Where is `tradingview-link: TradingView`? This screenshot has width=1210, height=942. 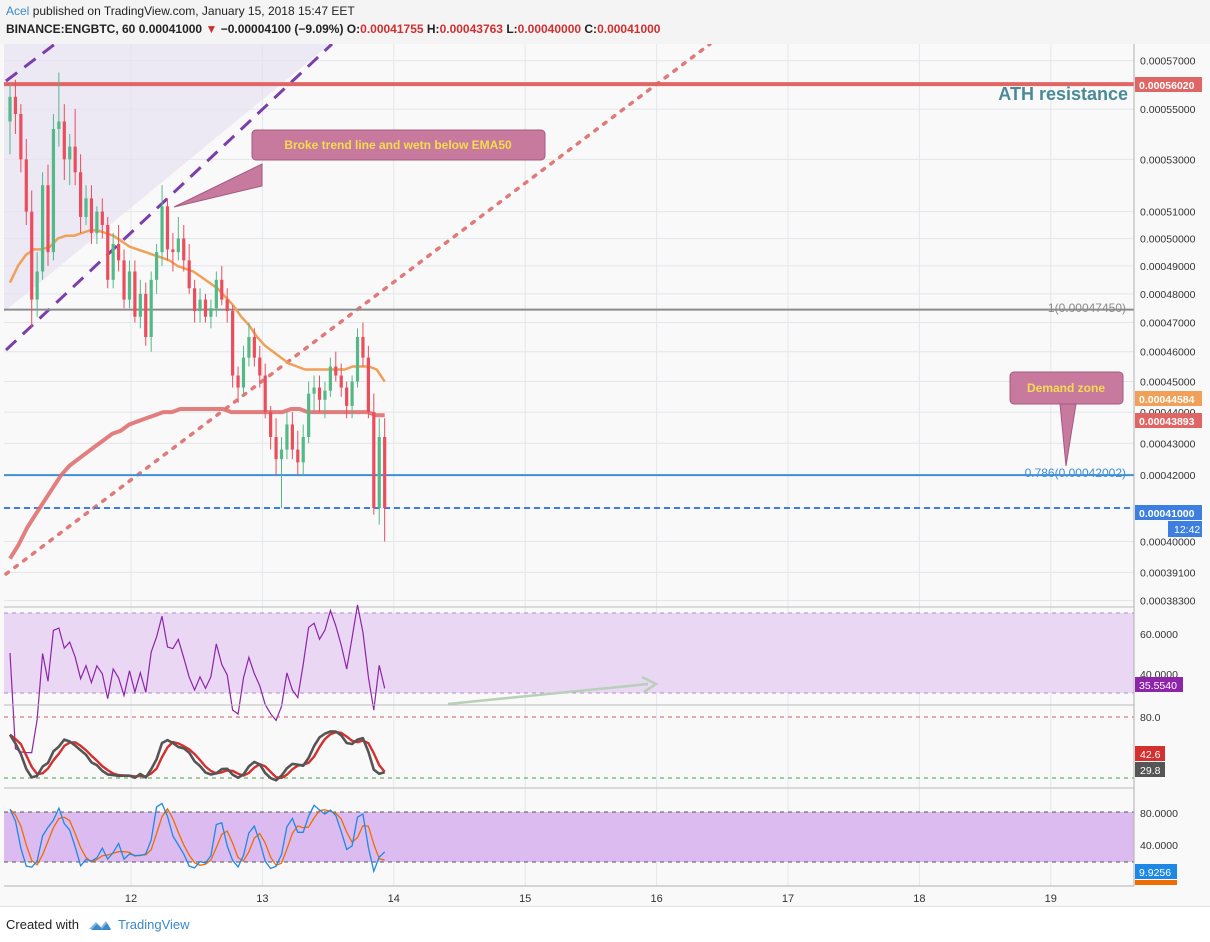
tradingview-link: TradingView is located at coordinates (154, 924).